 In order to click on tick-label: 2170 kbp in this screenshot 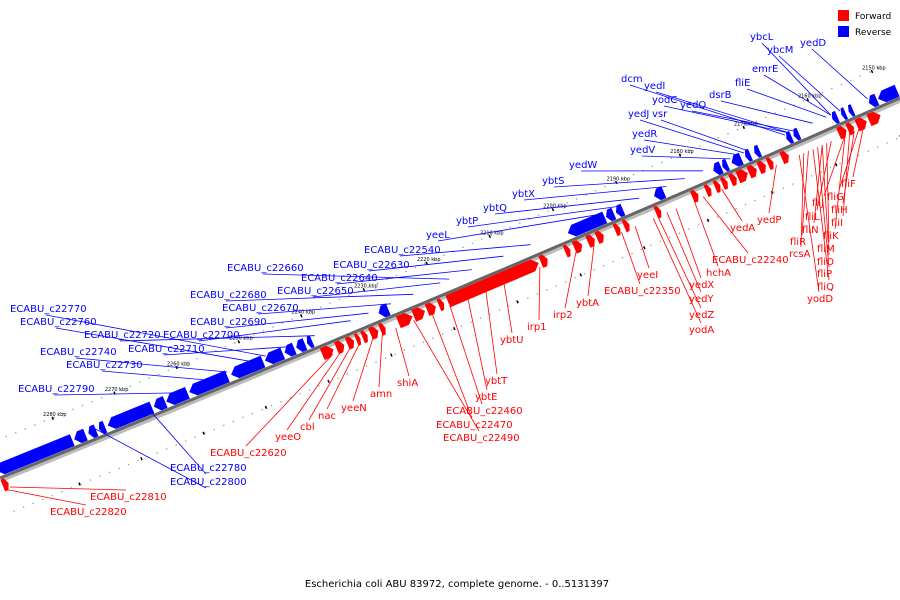, I will do `click(746, 124)`.